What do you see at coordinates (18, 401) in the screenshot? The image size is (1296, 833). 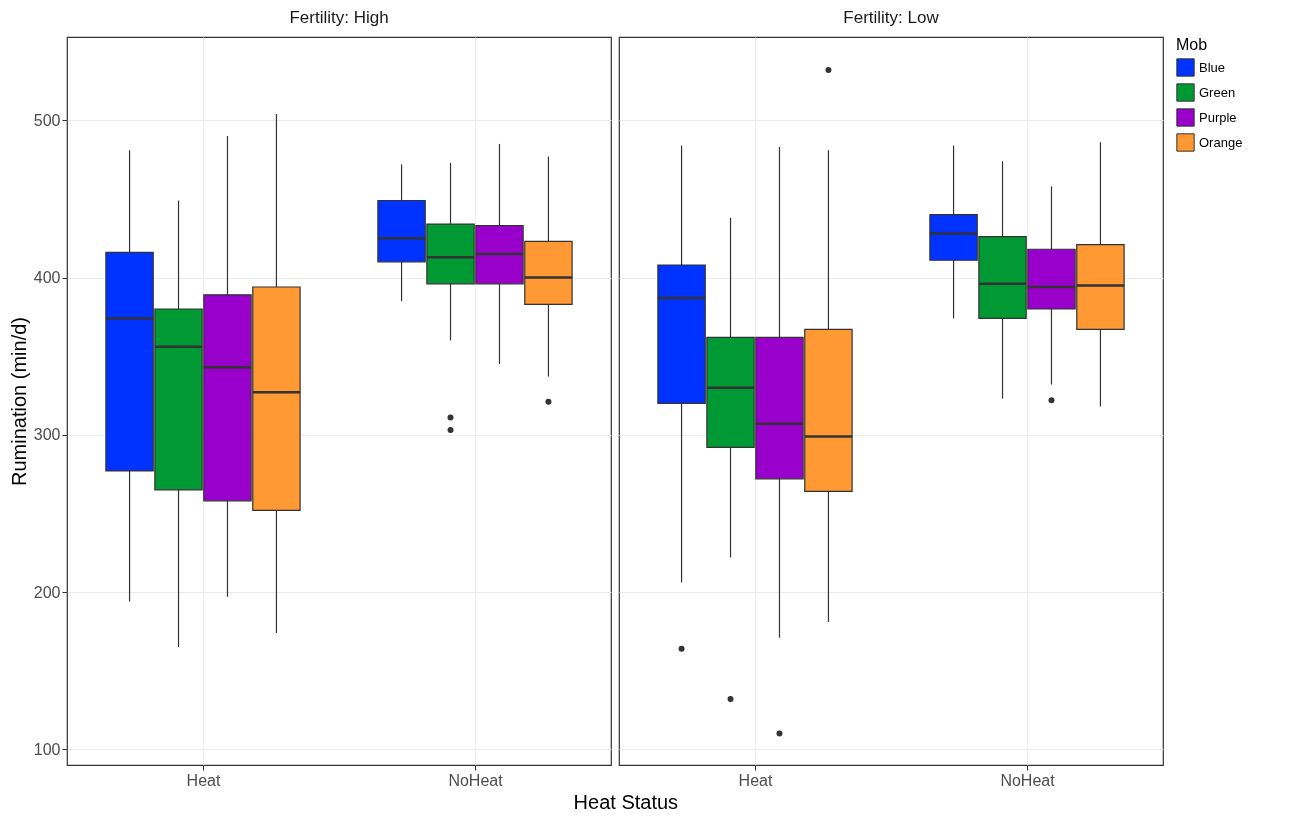 I see `y-axis-title: Rumination (min/d)` at bounding box center [18, 401].